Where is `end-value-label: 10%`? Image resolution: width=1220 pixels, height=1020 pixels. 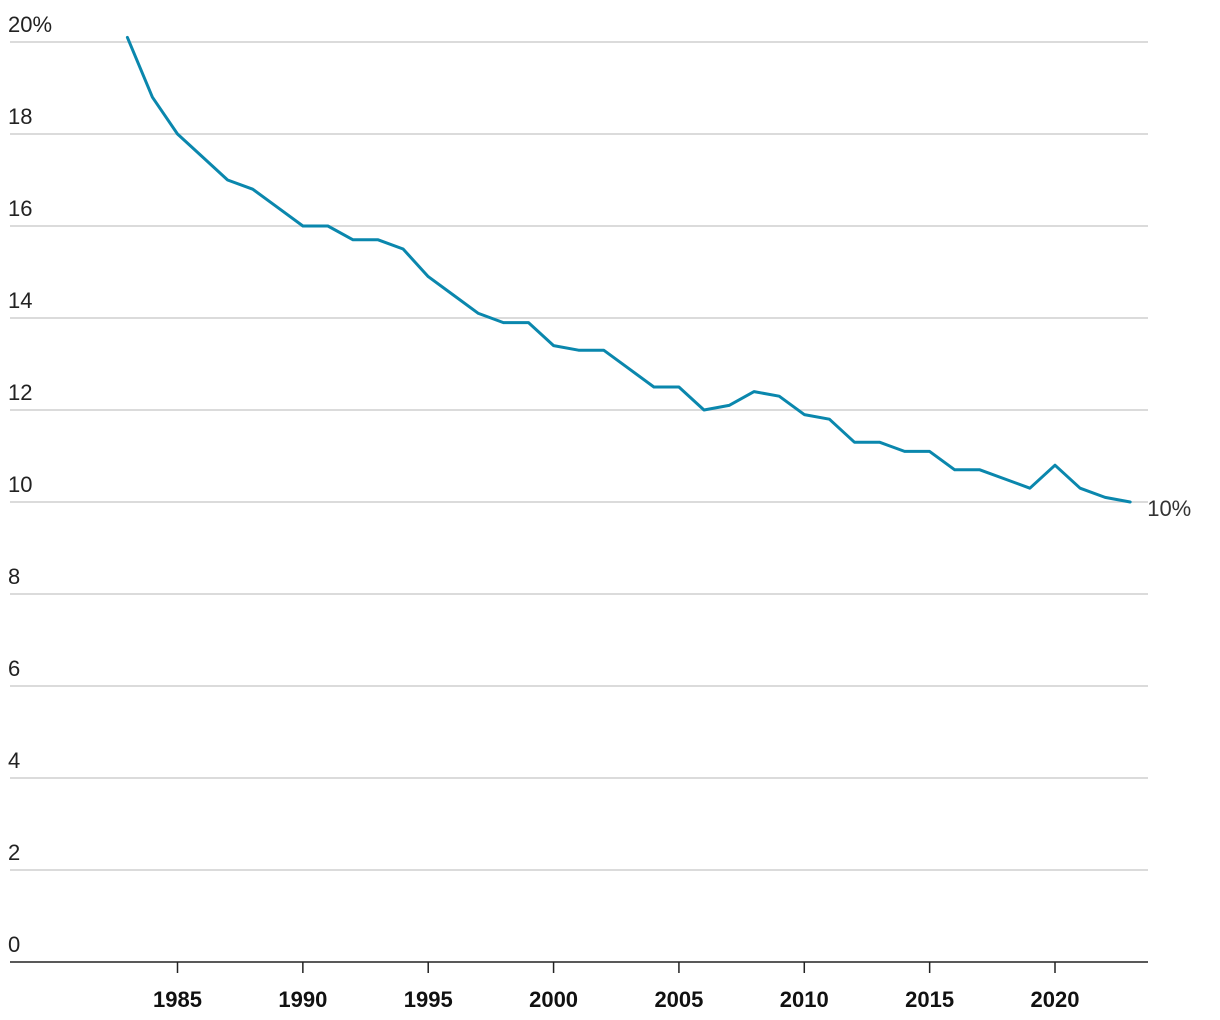
end-value-label: 10% is located at coordinates (1169, 508).